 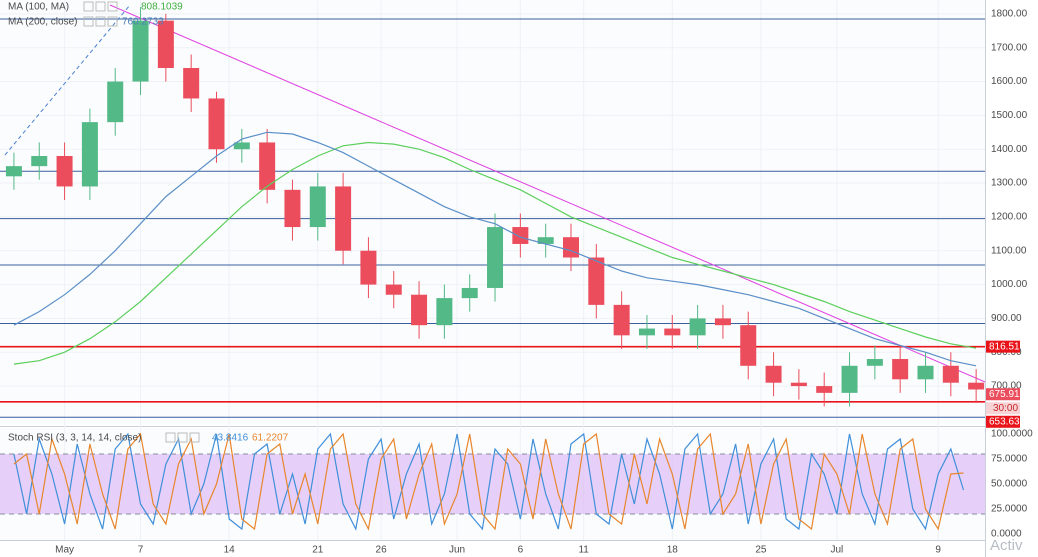 I want to click on price-label: 675.91, so click(x=1004, y=394).